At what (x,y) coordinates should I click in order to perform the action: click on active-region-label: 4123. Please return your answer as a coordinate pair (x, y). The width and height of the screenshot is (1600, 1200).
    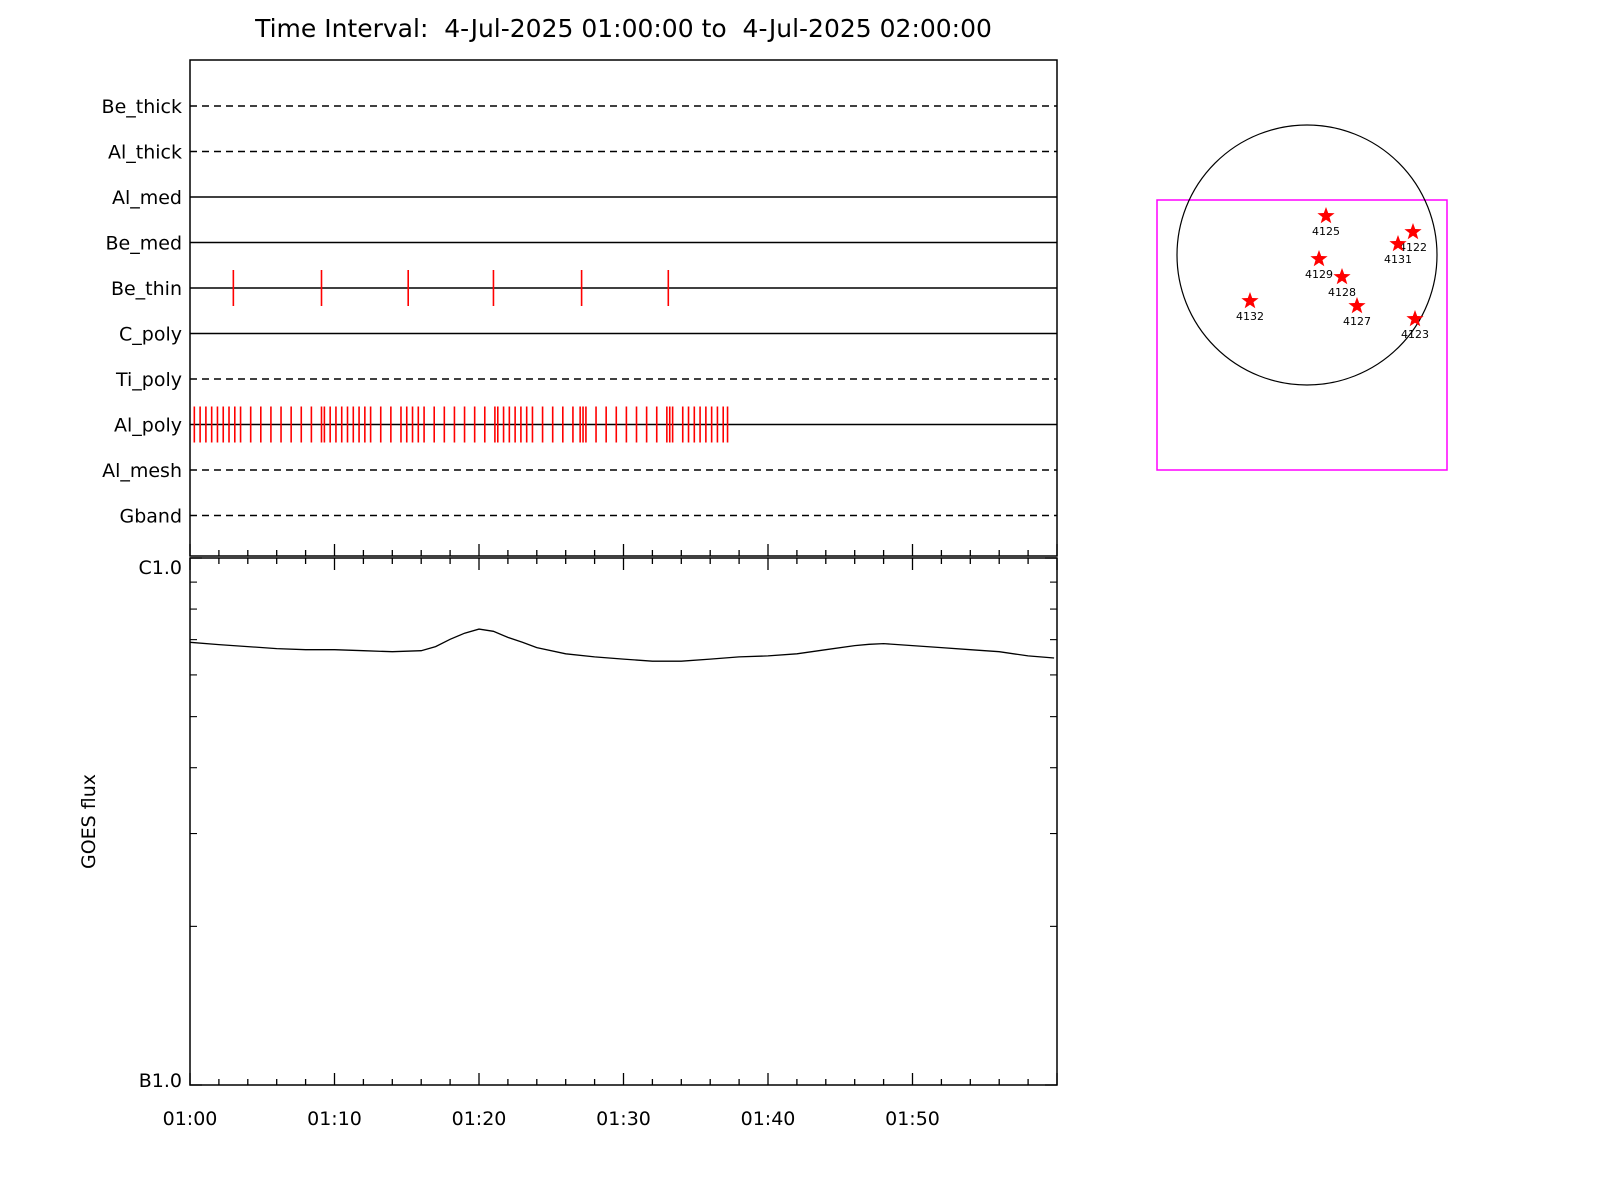
    Looking at the image, I should click on (1415, 334).